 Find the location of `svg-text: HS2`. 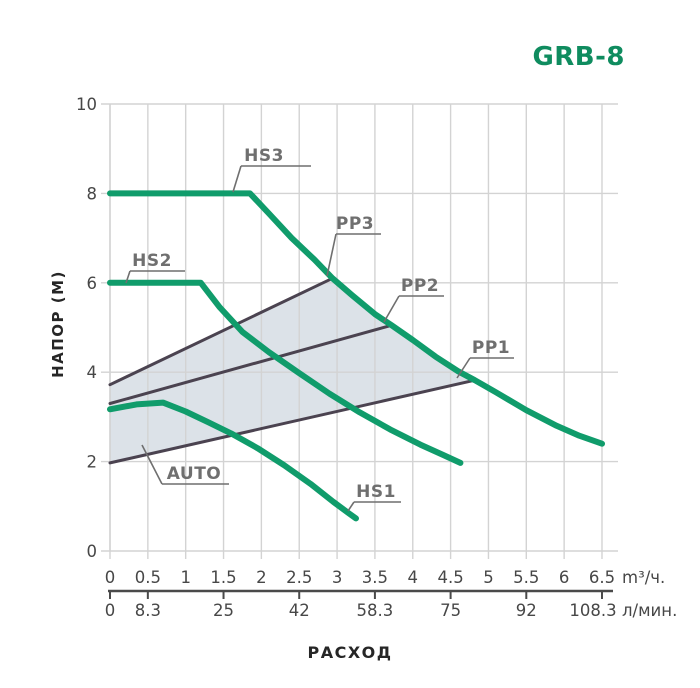

svg-text: HS2 is located at coordinates (152, 261).